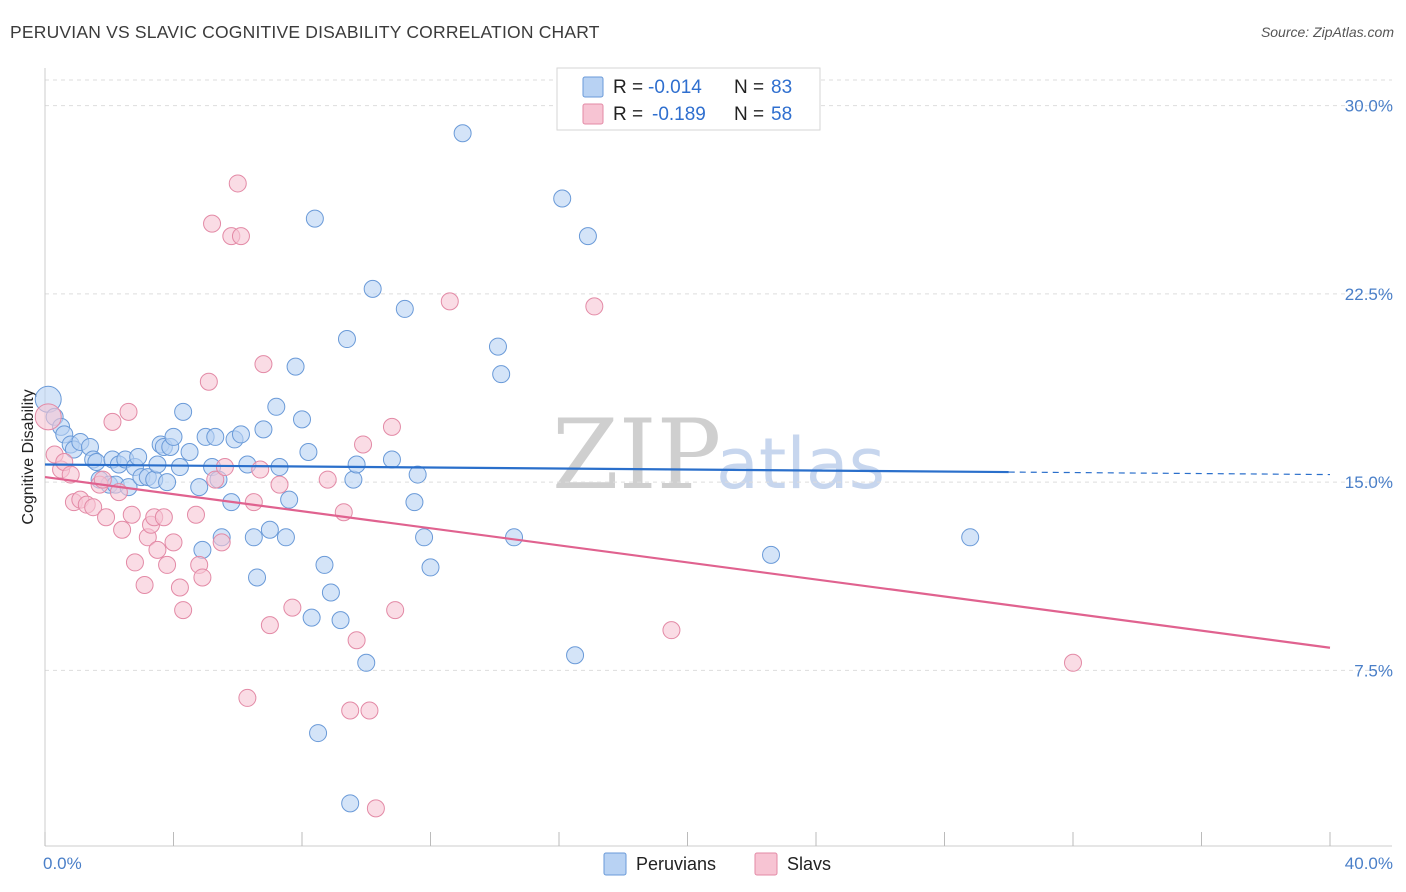  Describe the element at coordinates (1369, 389) in the screenshot. I see `y-tick-labels: 7.5% 15.0% 22.5% 30.0%` at that location.